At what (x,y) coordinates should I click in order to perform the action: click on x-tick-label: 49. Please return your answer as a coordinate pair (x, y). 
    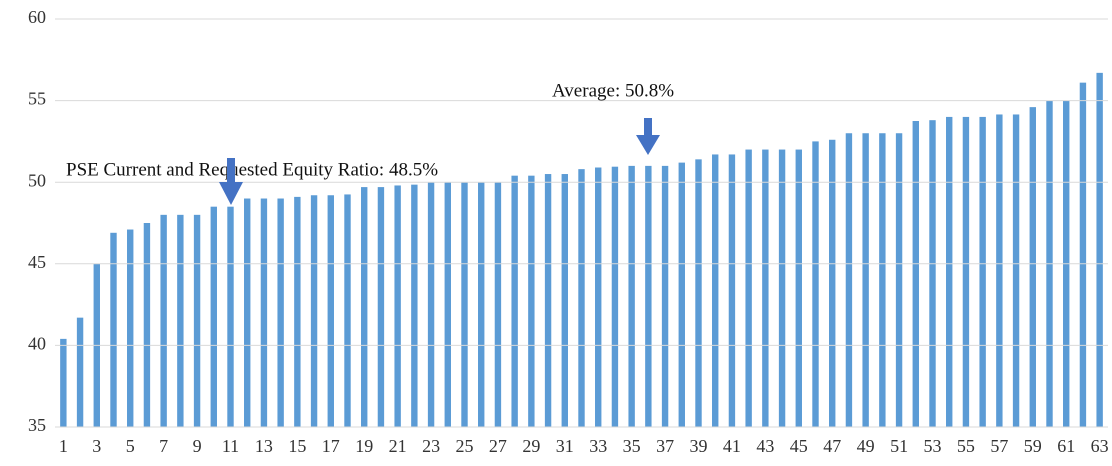
    Looking at the image, I should click on (866, 446).